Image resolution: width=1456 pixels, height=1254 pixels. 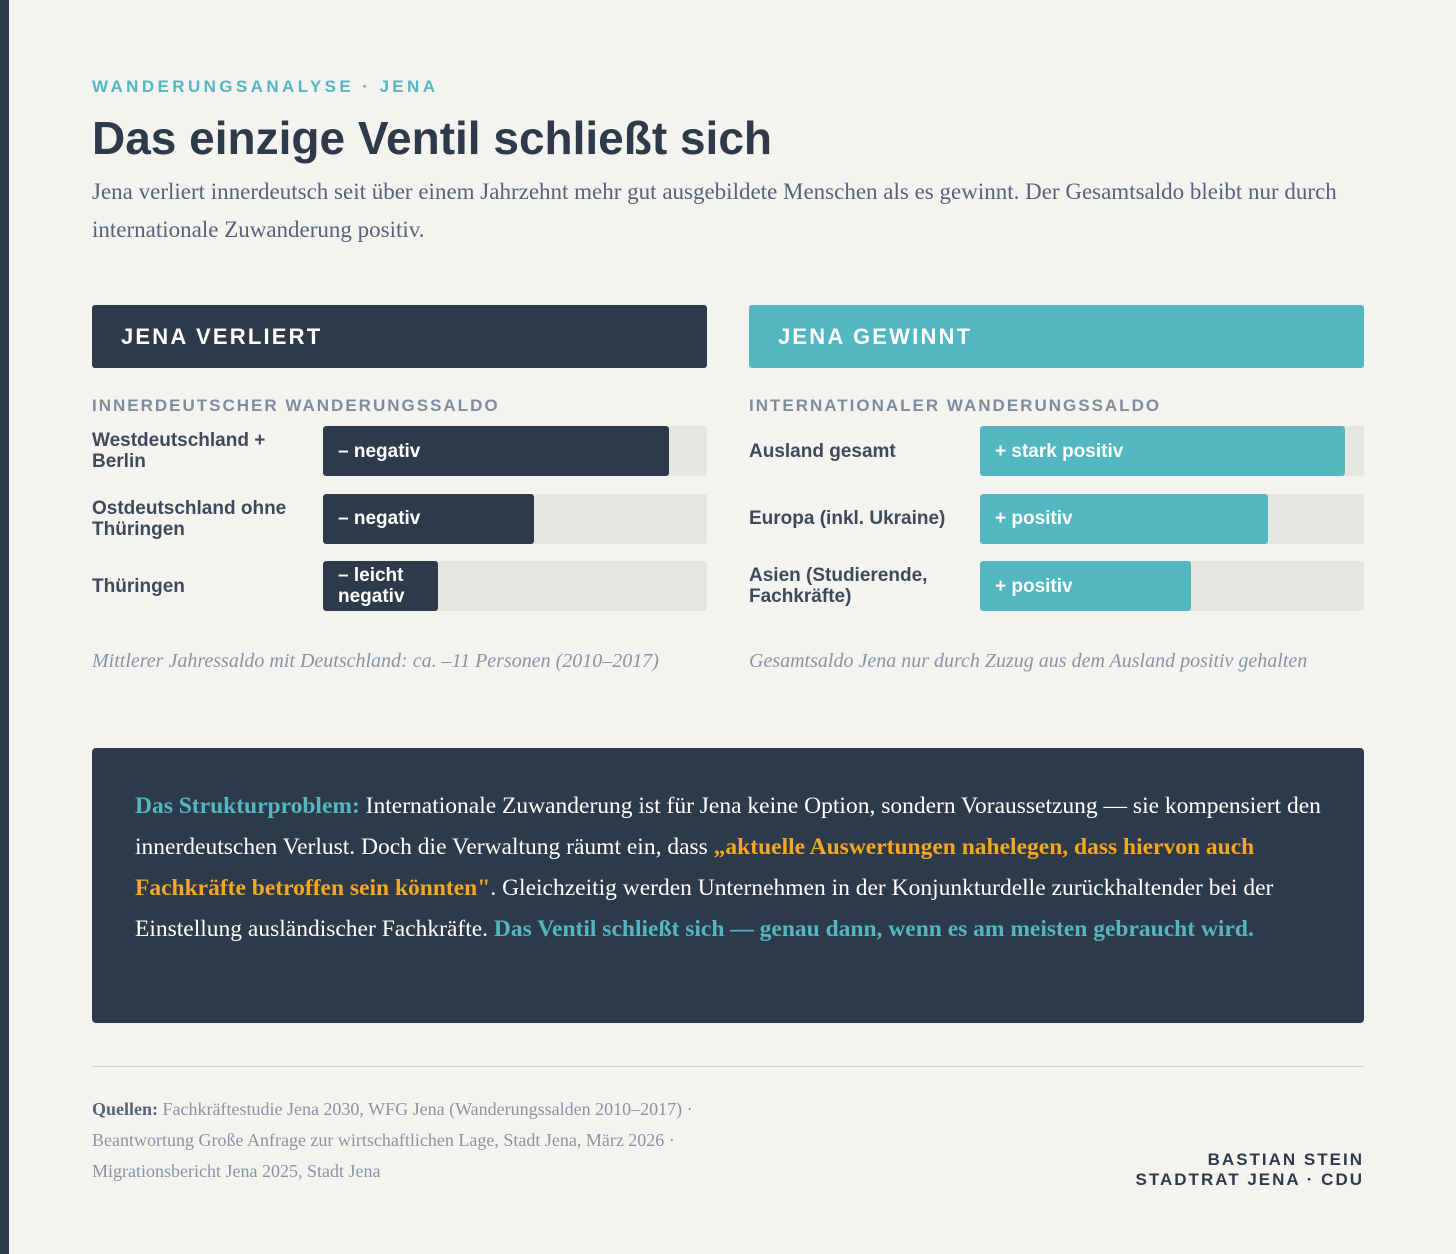 What do you see at coordinates (399, 336) in the screenshot?
I see `panel-header-verliert: JENA VERLIERT` at bounding box center [399, 336].